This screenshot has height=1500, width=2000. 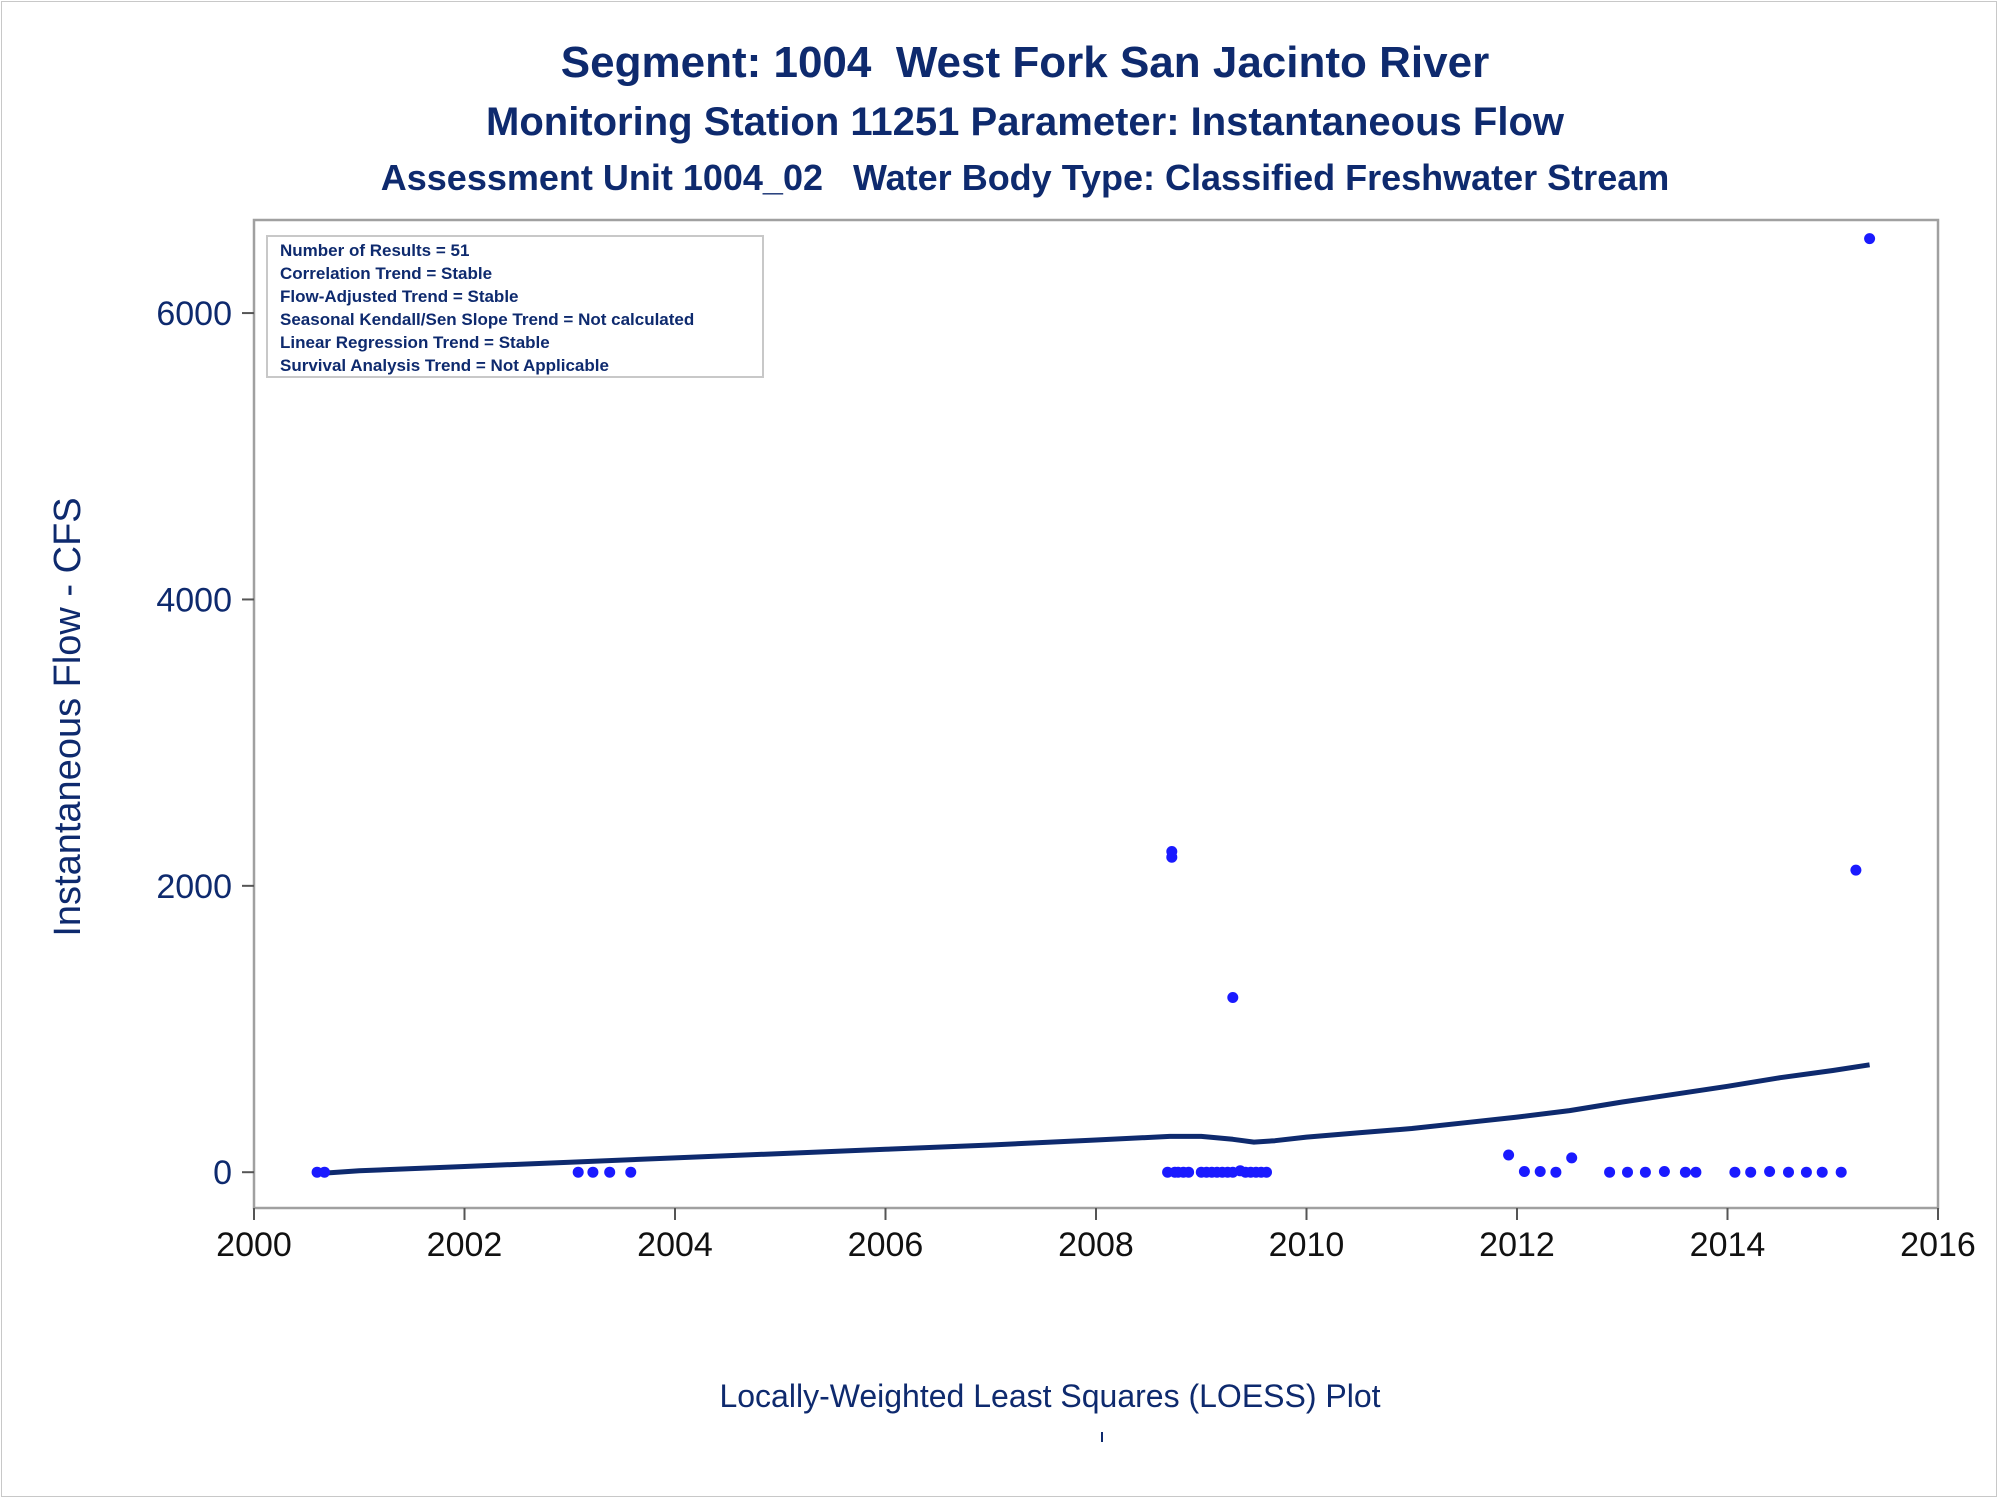 I want to click on footnote-mark, so click(x=1102, y=1437).